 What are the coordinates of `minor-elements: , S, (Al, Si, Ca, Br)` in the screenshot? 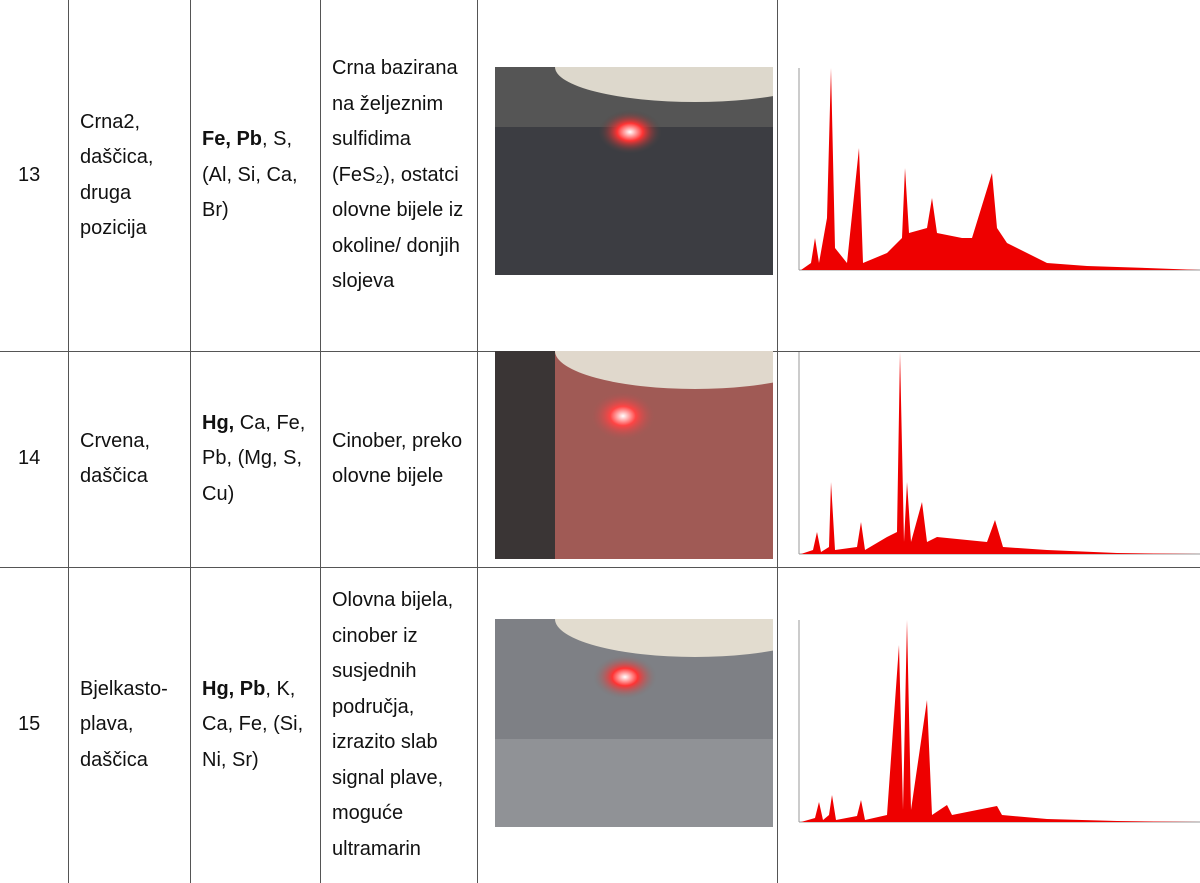 It's located at (250, 175).